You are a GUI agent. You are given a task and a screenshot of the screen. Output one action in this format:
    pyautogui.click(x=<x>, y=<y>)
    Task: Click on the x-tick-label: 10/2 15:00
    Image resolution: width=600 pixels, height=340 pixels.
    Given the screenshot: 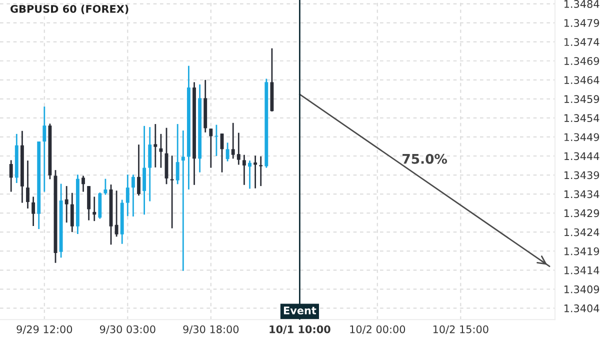 What is the action you would take?
    pyautogui.click(x=460, y=329)
    